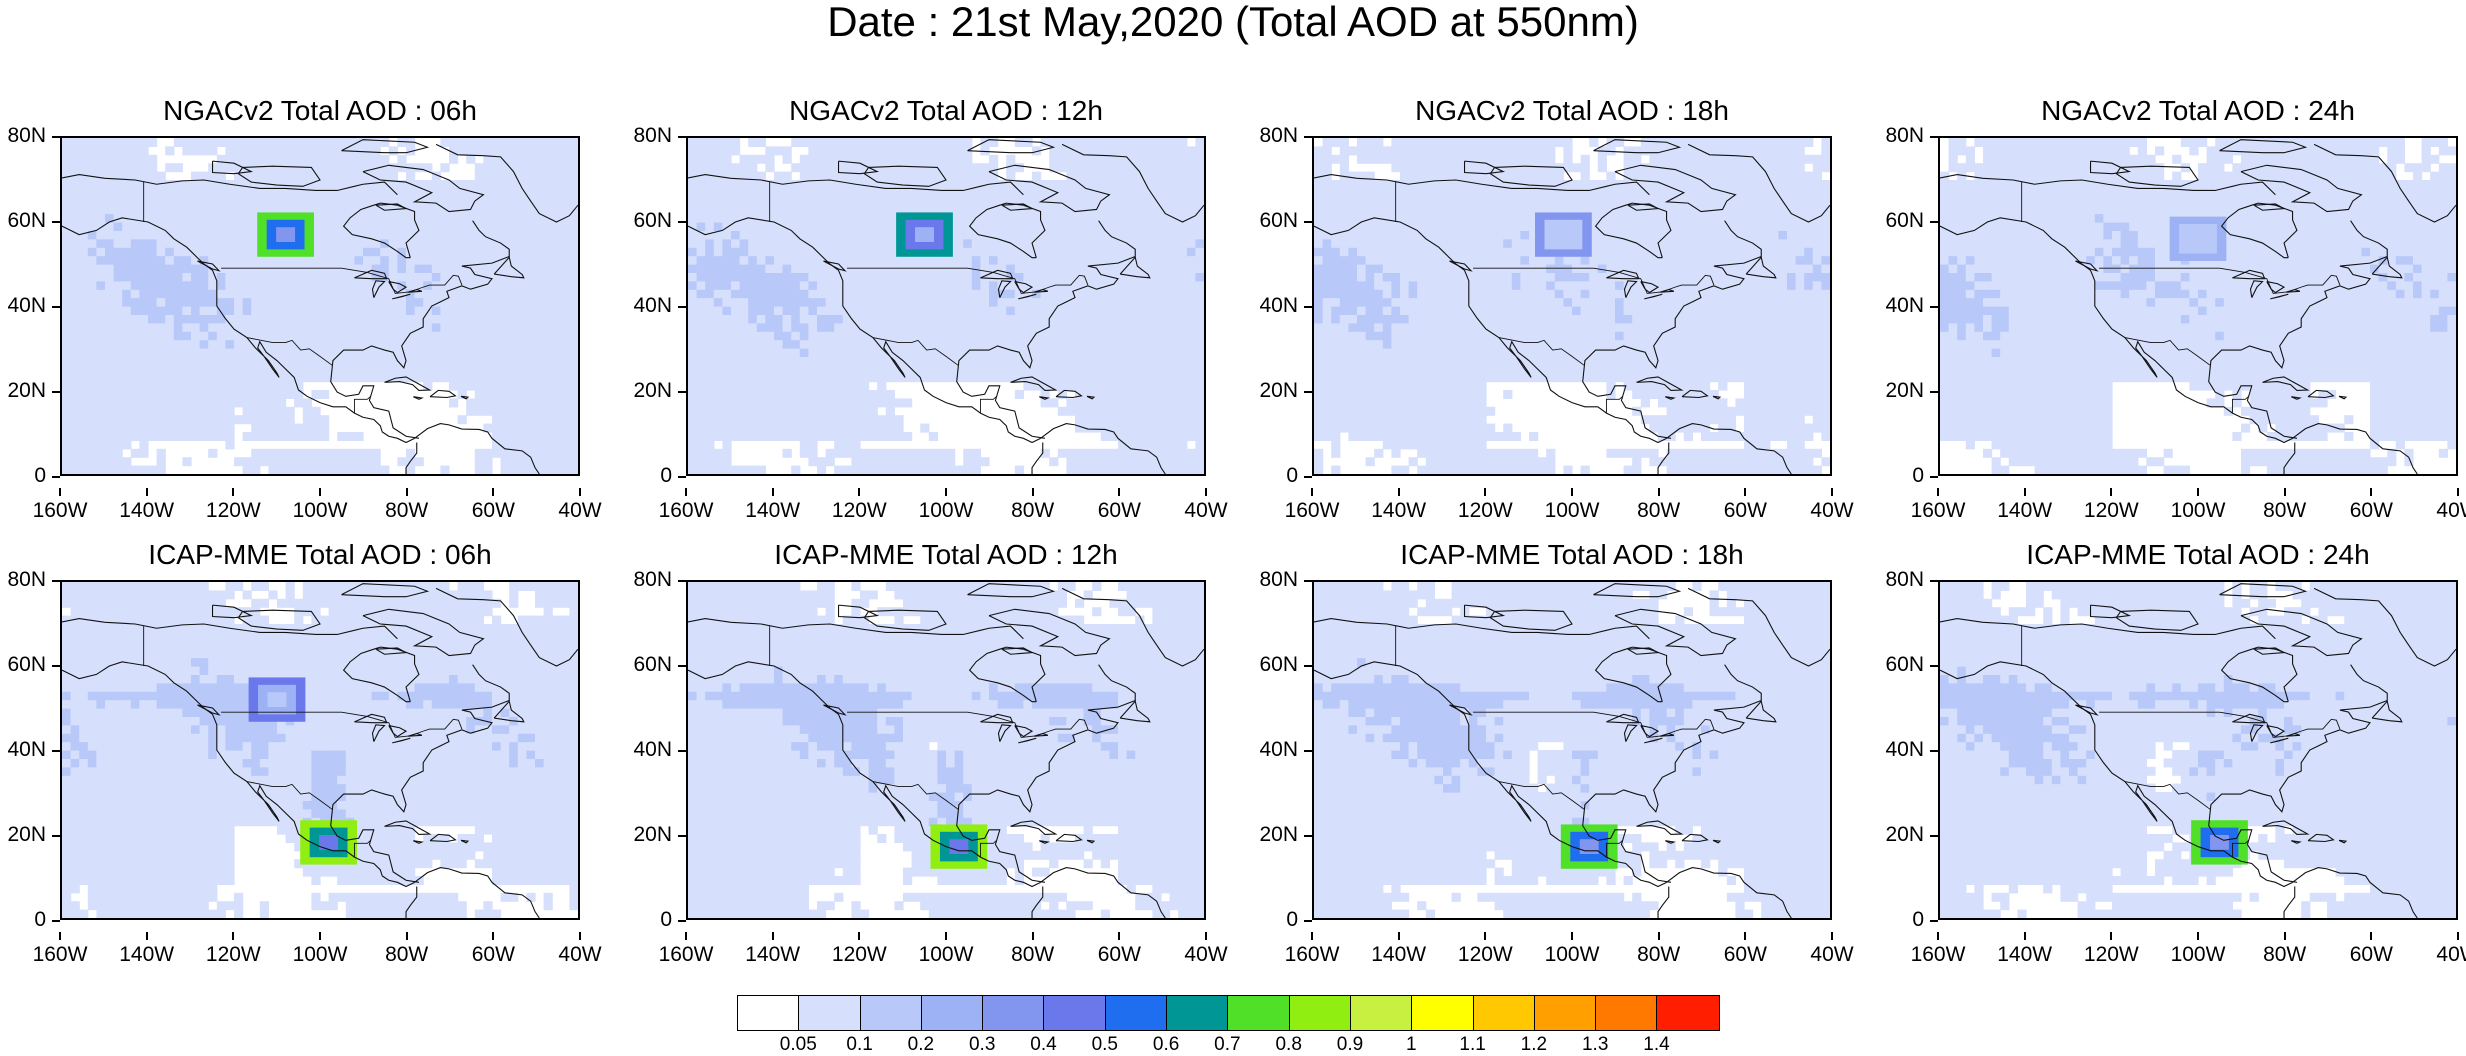  Describe the element at coordinates (320, 554) in the screenshot. I see `panel-title: ICAP-MME Total AOD : 06h` at that location.